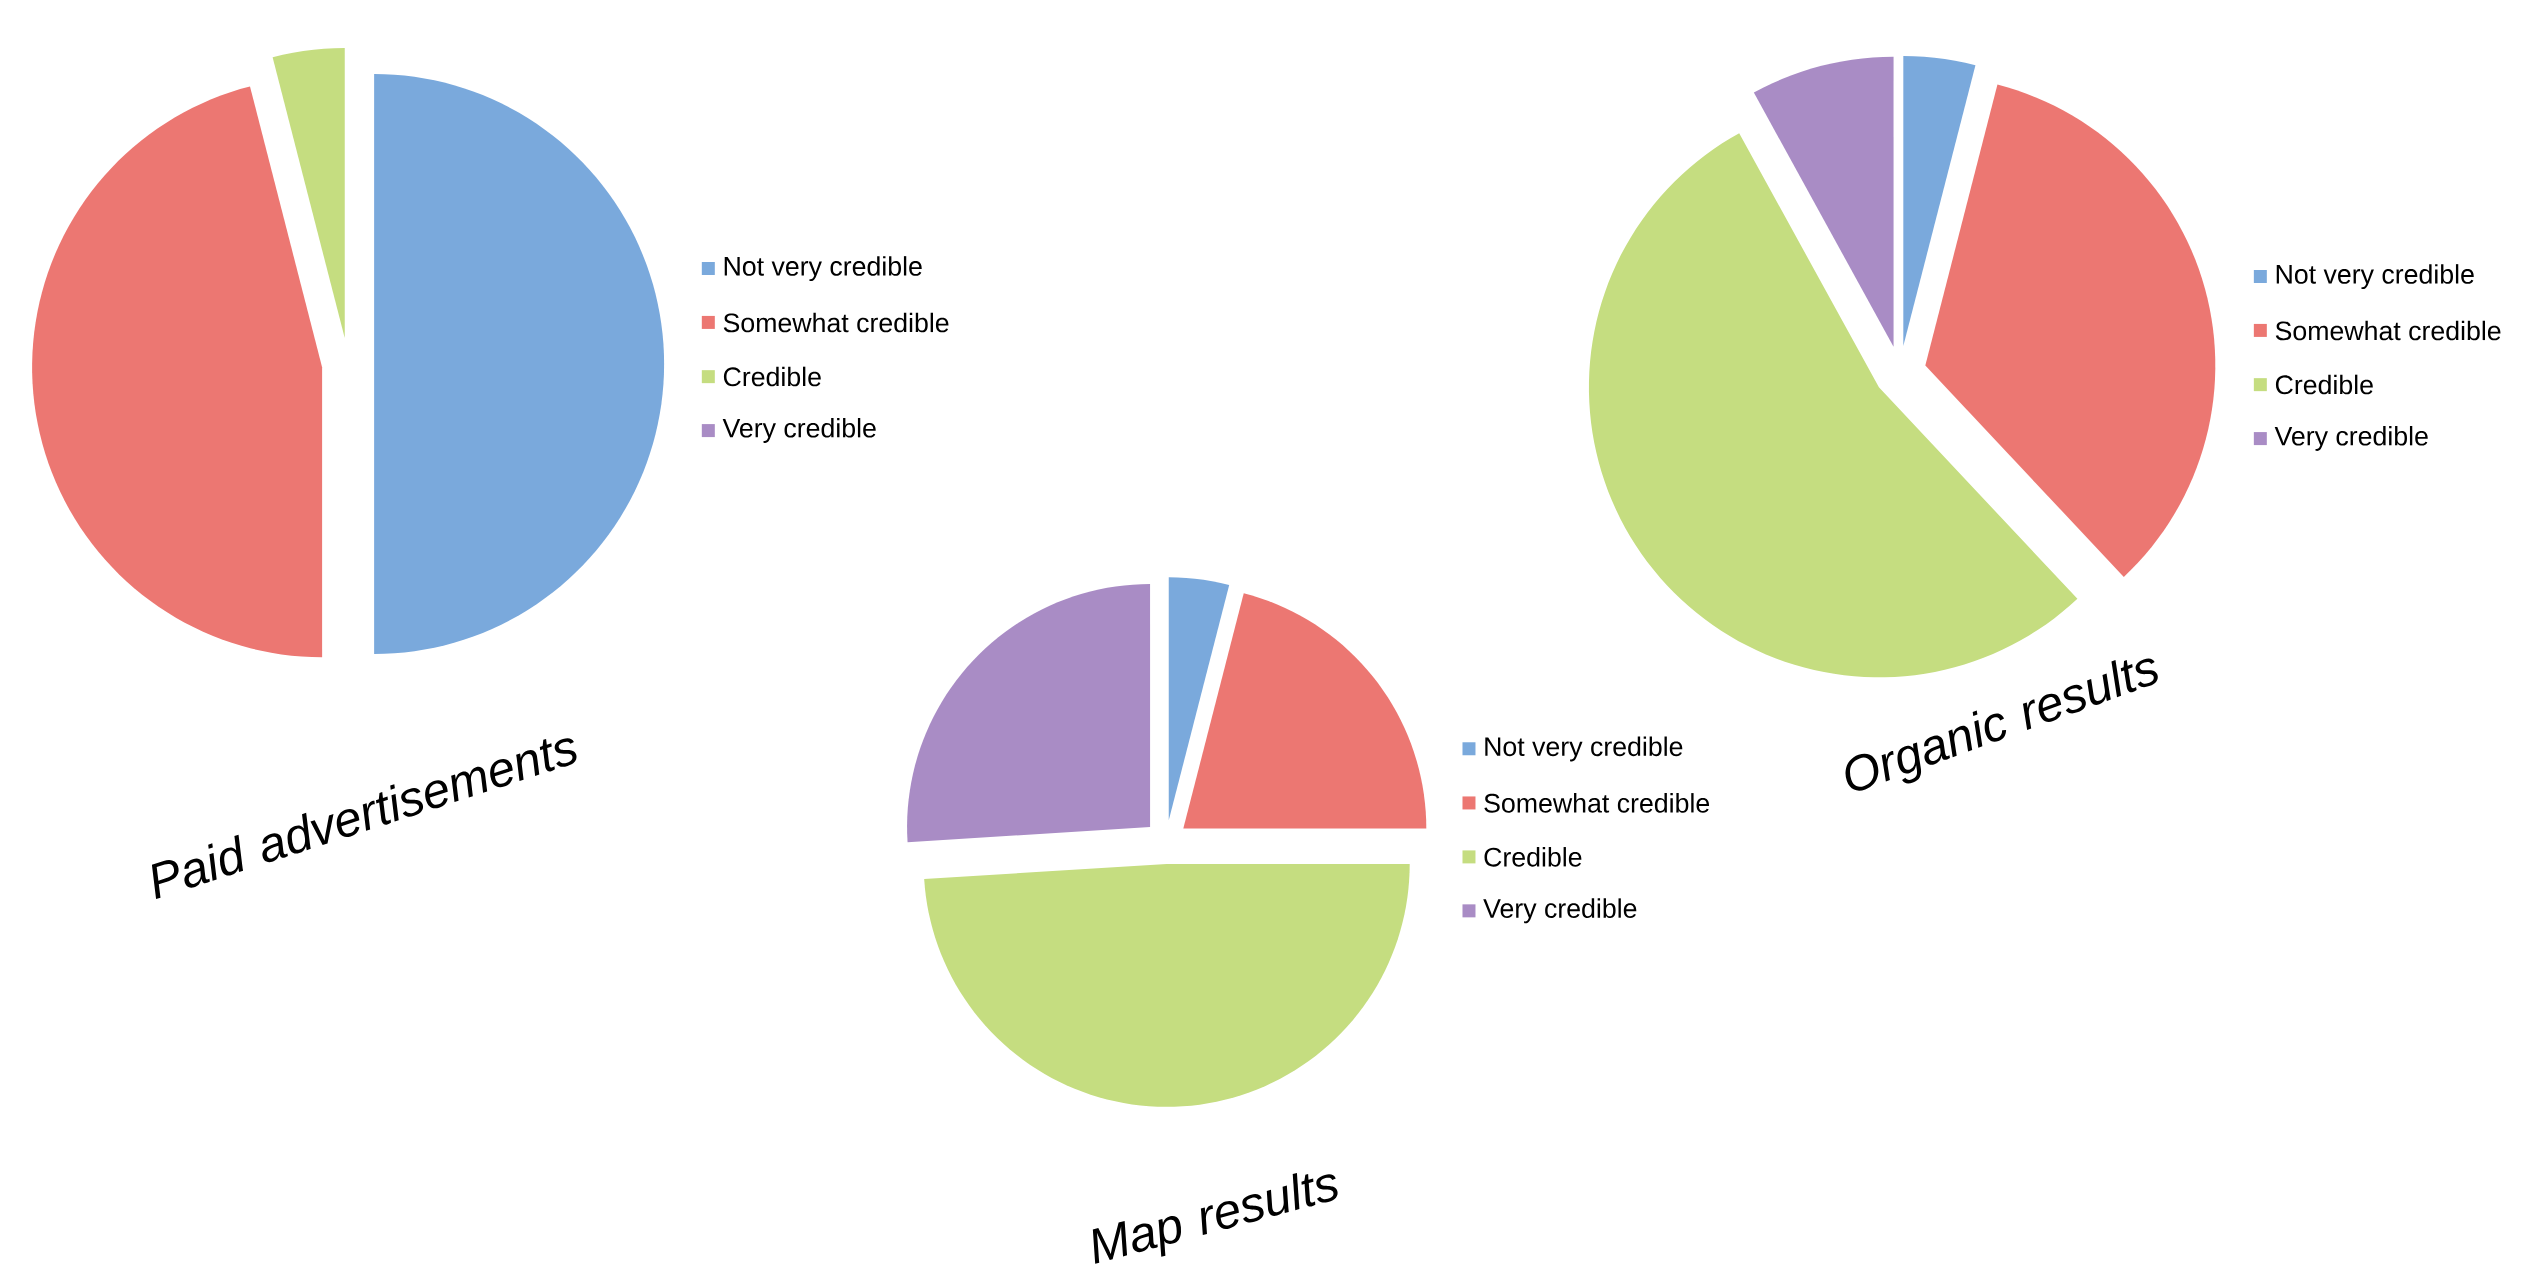 The width and height of the screenshot is (2538, 1286). I want to click on text: Map results, so click(1215, 1218).